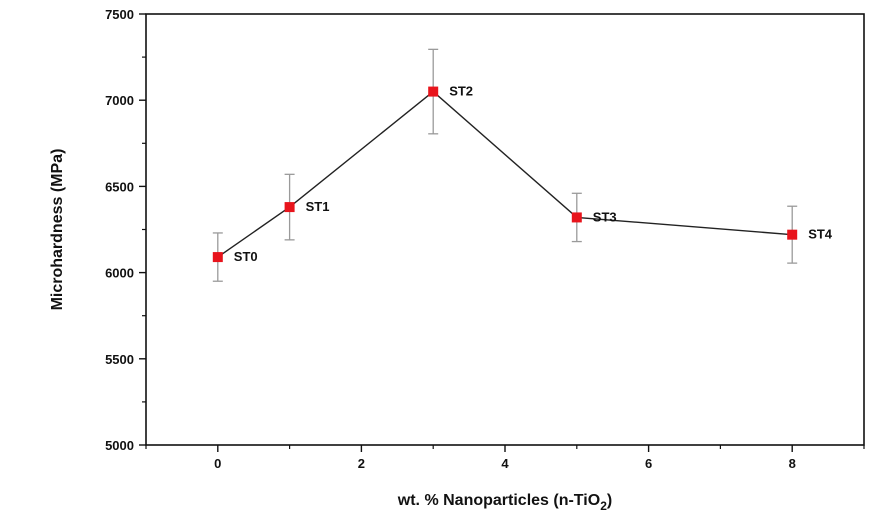  I want to click on y-axis-title: Microhardness (MPa), so click(57, 230).